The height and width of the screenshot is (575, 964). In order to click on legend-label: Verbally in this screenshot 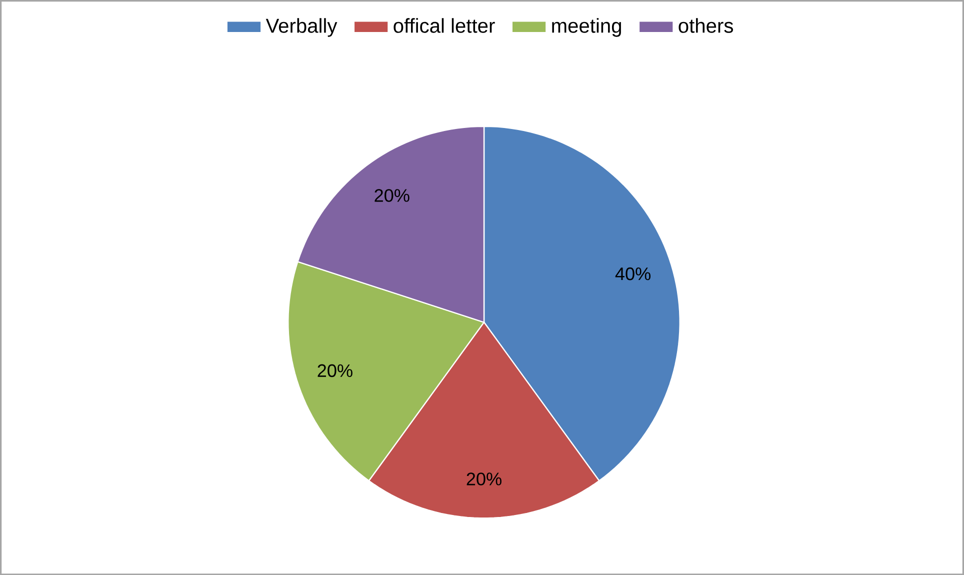, I will do `click(302, 27)`.